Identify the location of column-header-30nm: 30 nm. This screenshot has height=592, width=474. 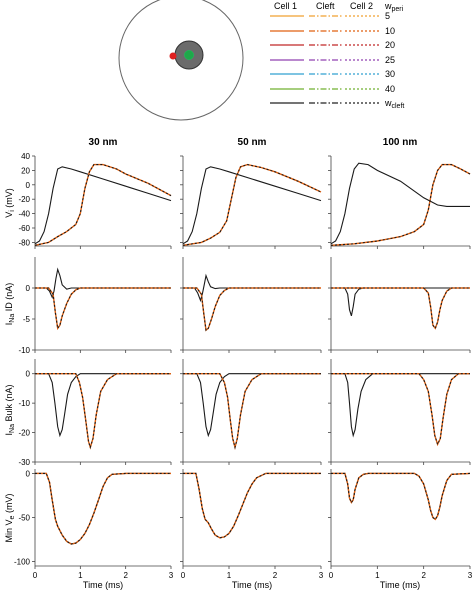
(103, 142).